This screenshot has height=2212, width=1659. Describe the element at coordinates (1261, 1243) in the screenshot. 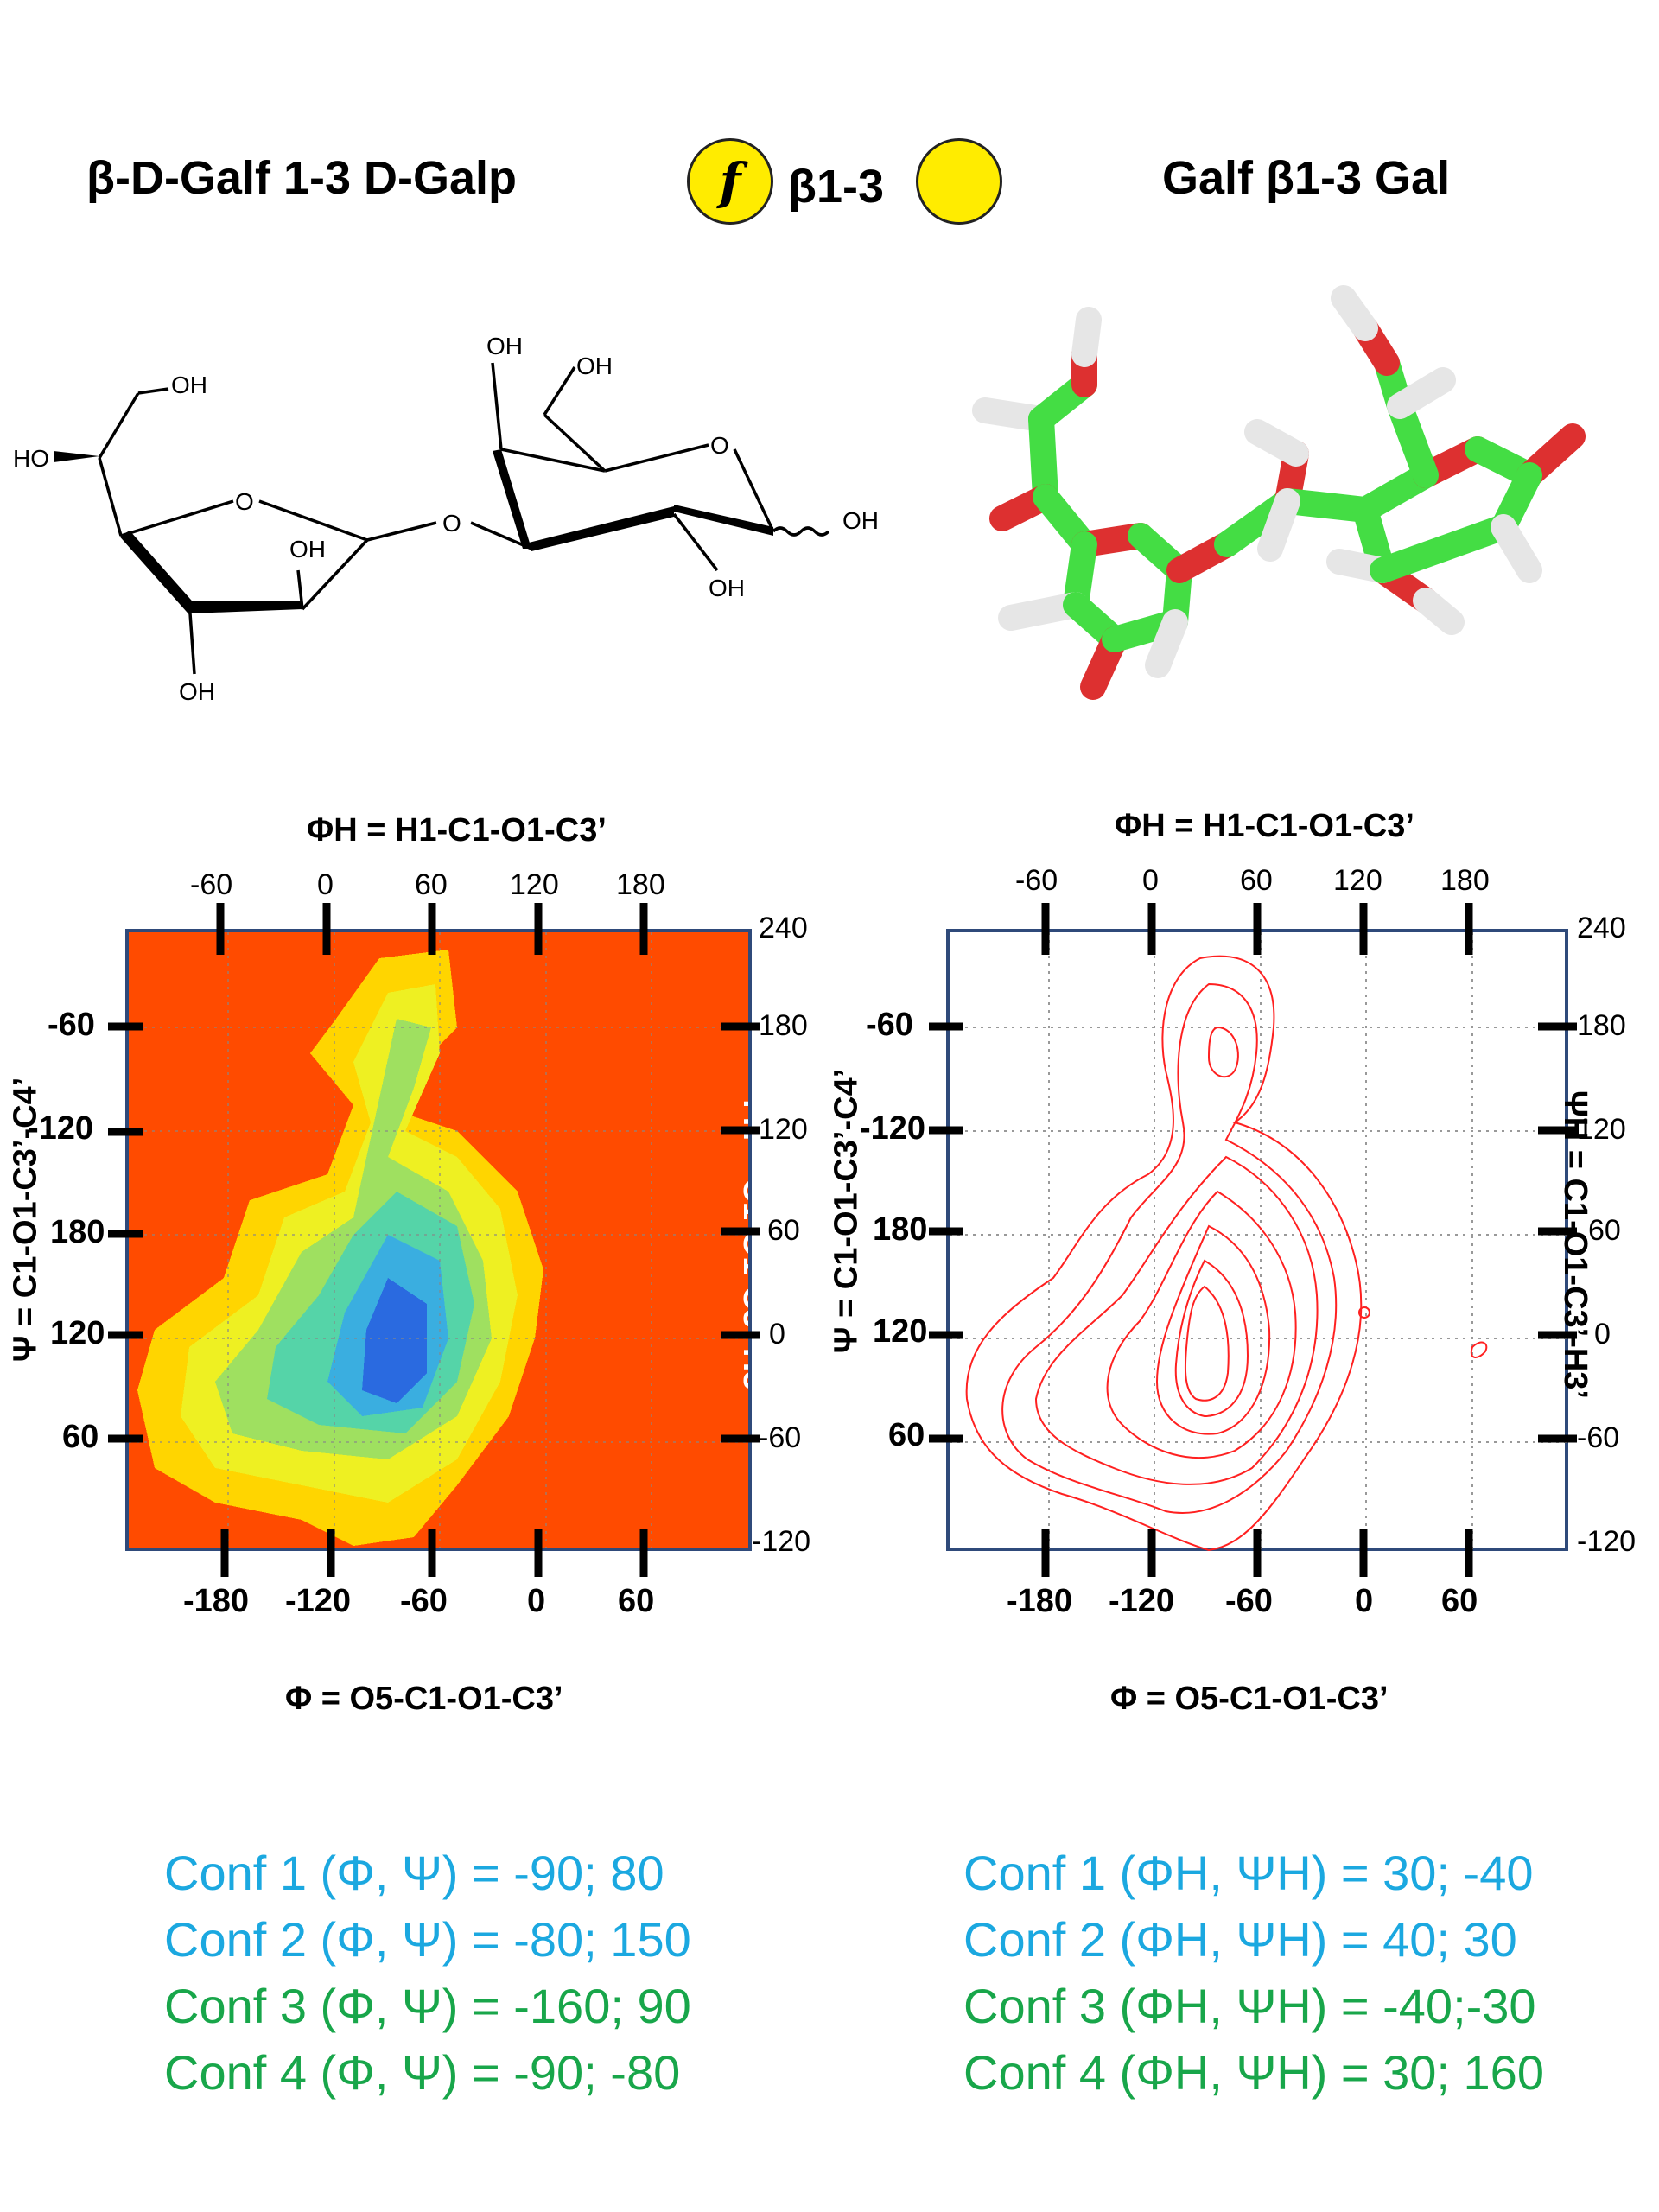

I see `contour-lines` at that location.